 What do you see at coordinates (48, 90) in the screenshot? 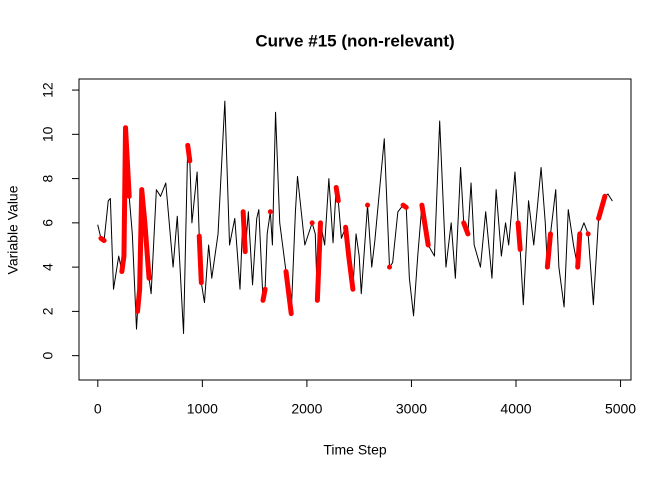
I see `y-tick-label: 12` at bounding box center [48, 90].